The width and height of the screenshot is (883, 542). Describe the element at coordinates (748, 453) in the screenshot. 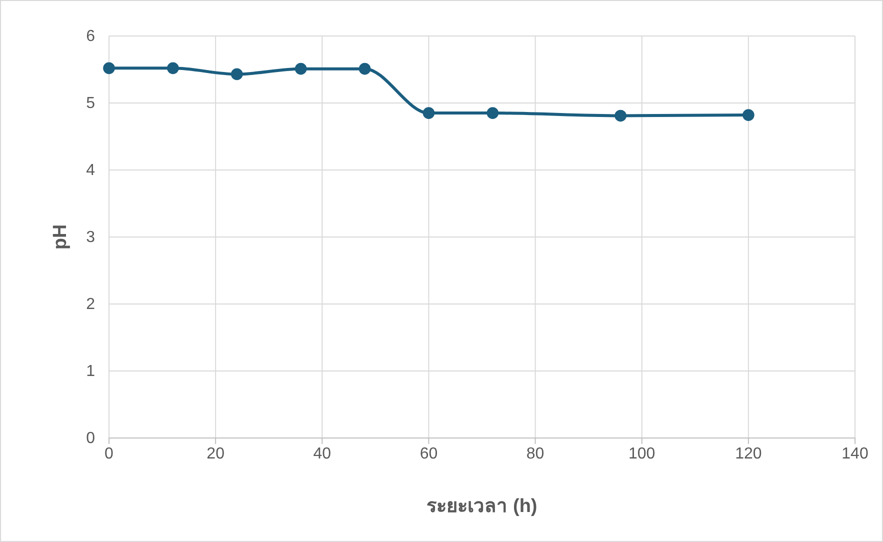

I see `x-tick-label: 120` at that location.